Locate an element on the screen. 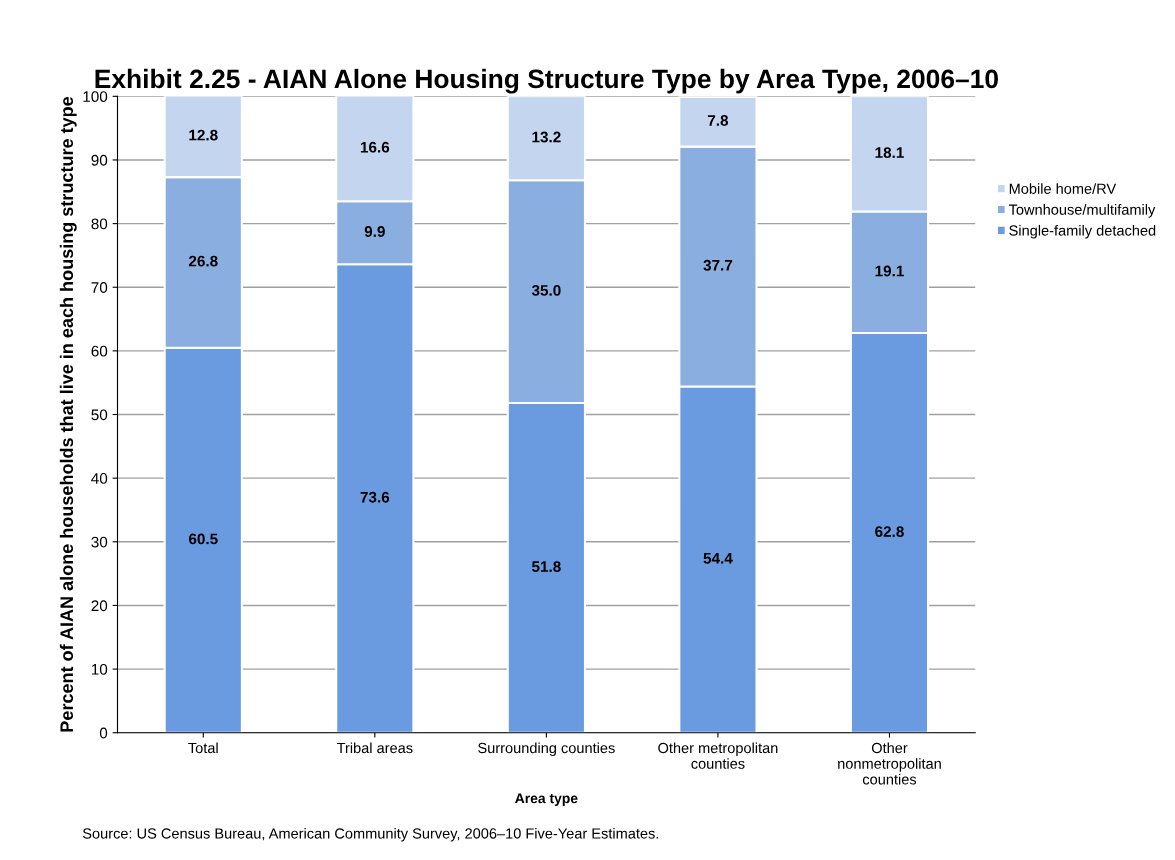 Image resolution: width=1175 pixels, height=860 pixels. data-label: 26.8 is located at coordinates (203, 261).